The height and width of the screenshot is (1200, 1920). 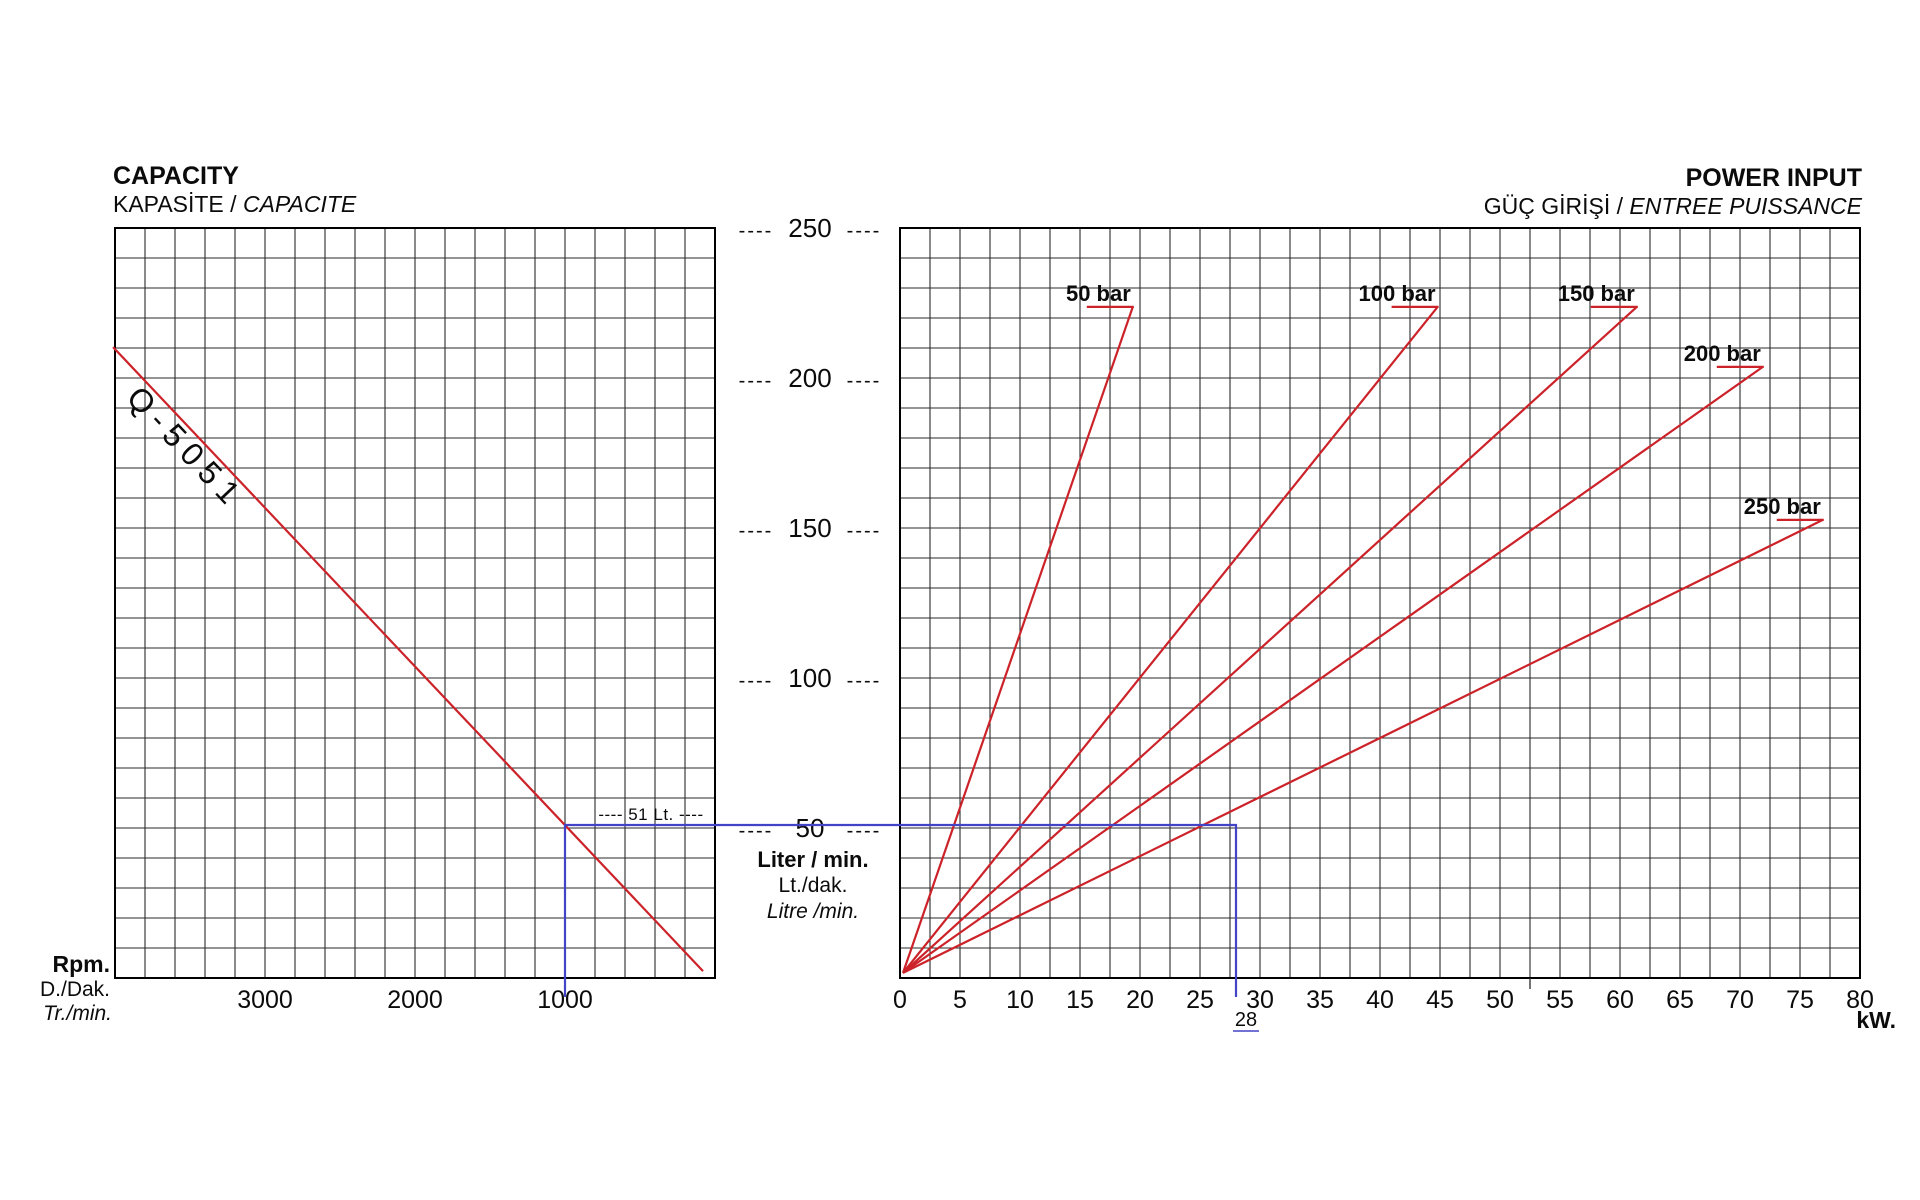 What do you see at coordinates (75, 989) in the screenshot?
I see `rpm-axis-label-tr: D./Dak.` at bounding box center [75, 989].